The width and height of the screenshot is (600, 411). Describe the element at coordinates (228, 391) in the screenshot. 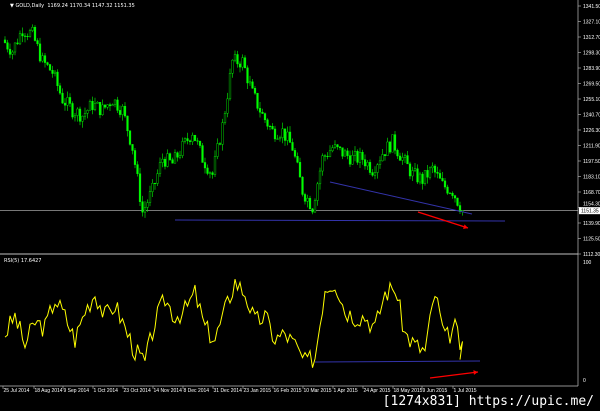

I see `x-tick-label: 31 Dec 2014` at that location.